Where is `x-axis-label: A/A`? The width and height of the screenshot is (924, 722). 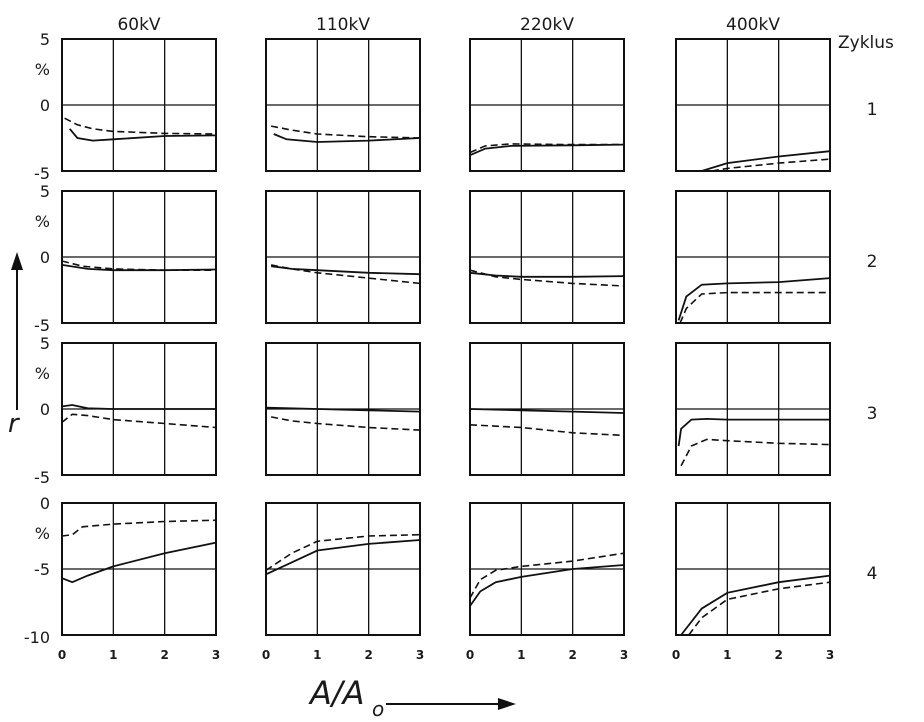
x-axis-label: A/A is located at coordinates (336, 693).